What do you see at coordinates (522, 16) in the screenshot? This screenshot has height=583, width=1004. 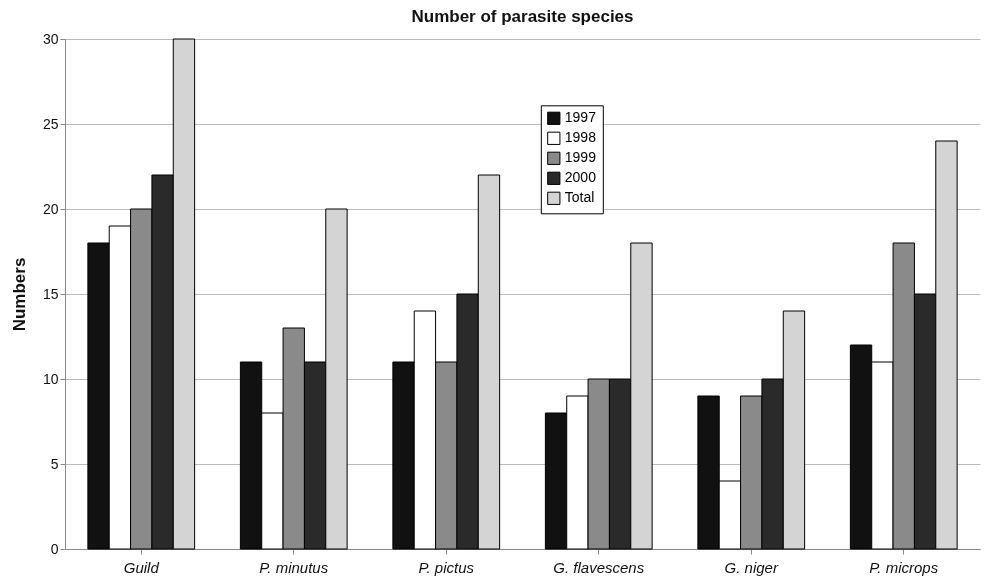 I see `chart-title: Number of parasite species` at bounding box center [522, 16].